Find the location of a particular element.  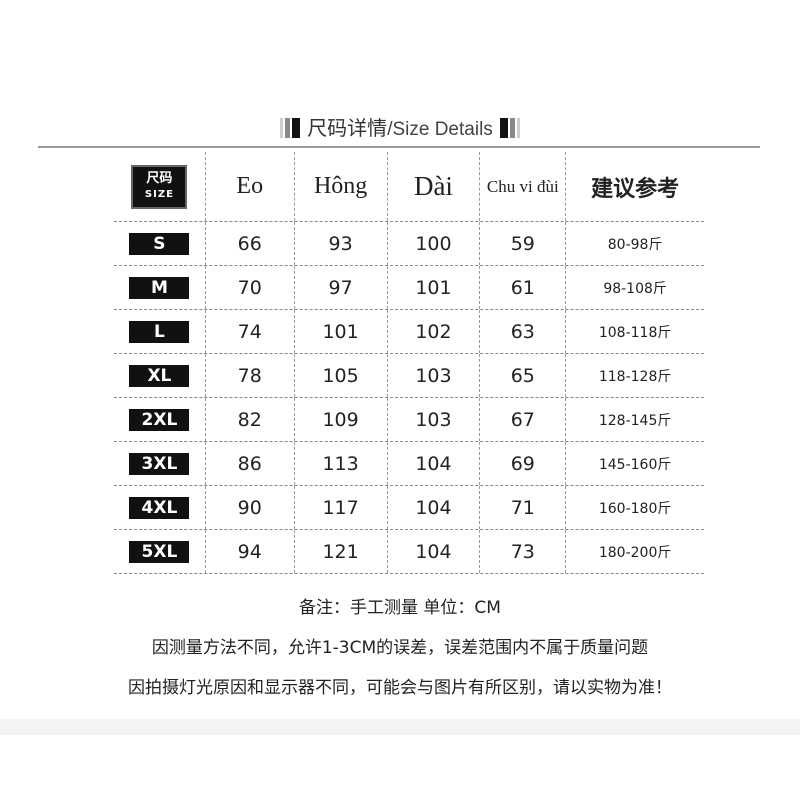

footer-band is located at coordinates (400, 727).